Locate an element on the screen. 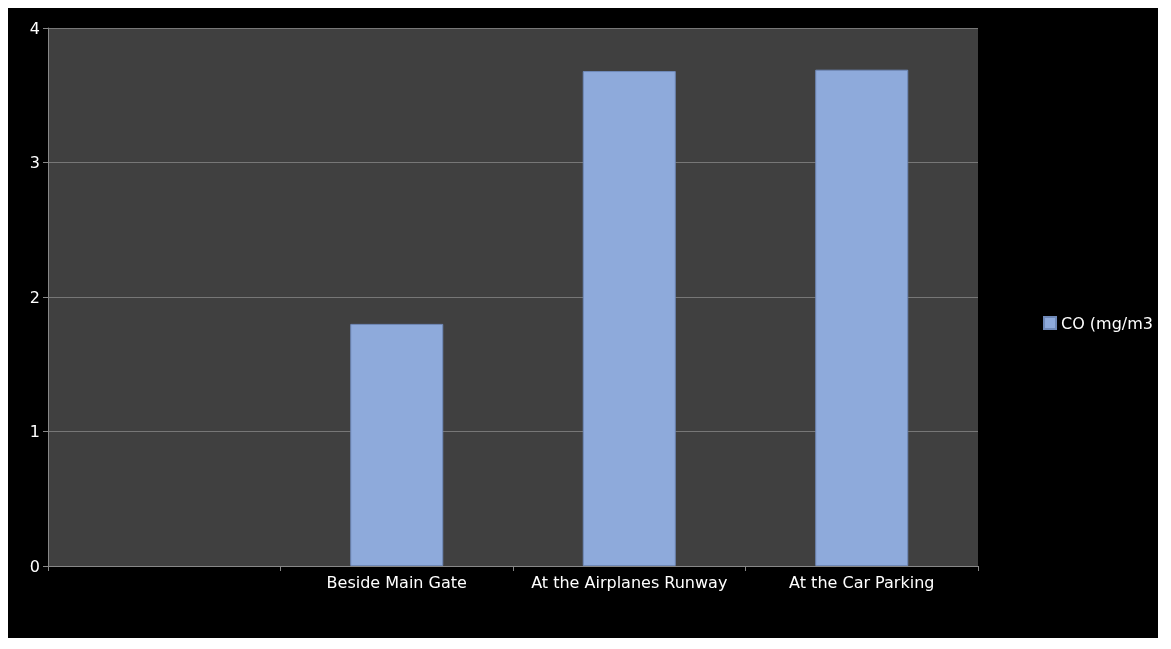 The width and height of the screenshot is (1171, 649). y-tick-label: 4 is located at coordinates (34, 28).